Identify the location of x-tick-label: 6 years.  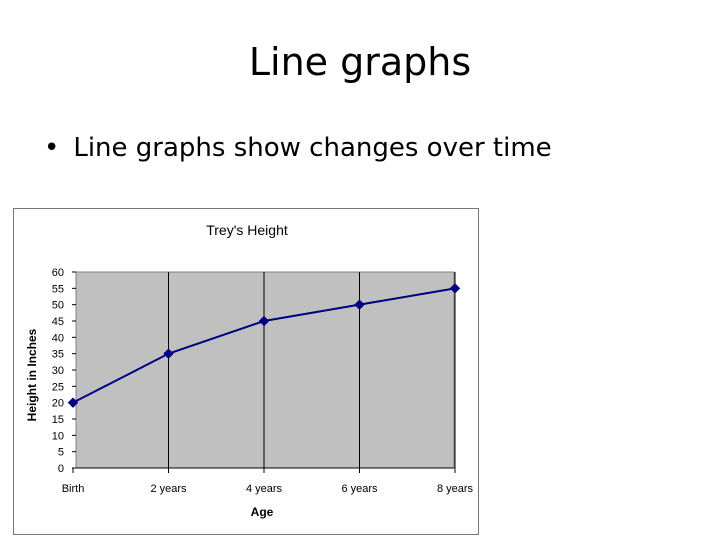
(359, 489).